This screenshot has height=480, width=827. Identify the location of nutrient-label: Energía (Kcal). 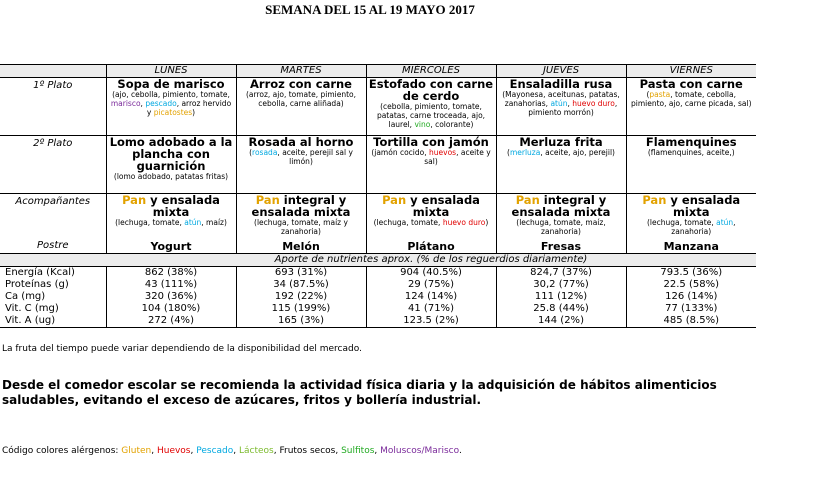
(40, 272).